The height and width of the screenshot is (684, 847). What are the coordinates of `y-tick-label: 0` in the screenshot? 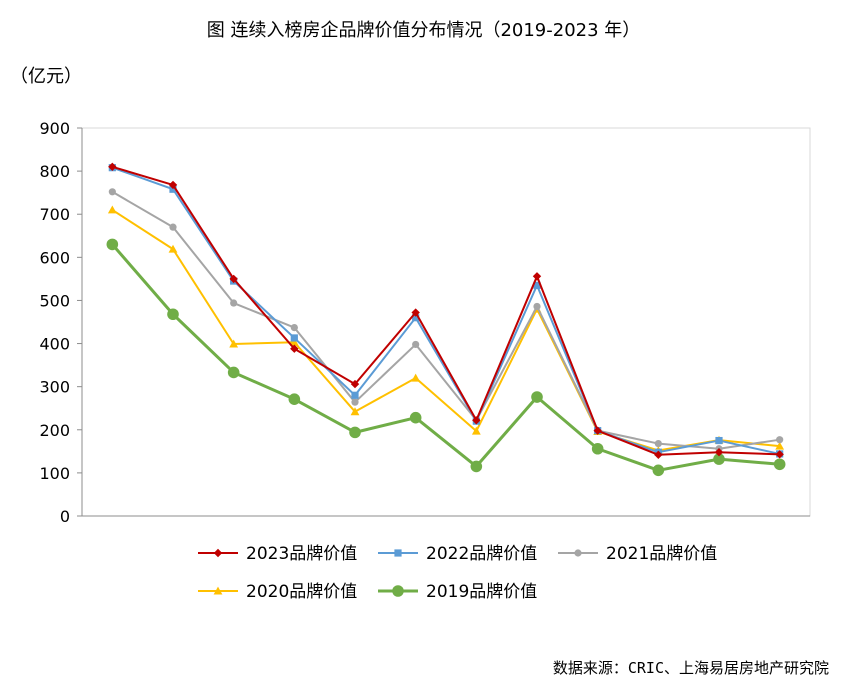 It's located at (65, 516).